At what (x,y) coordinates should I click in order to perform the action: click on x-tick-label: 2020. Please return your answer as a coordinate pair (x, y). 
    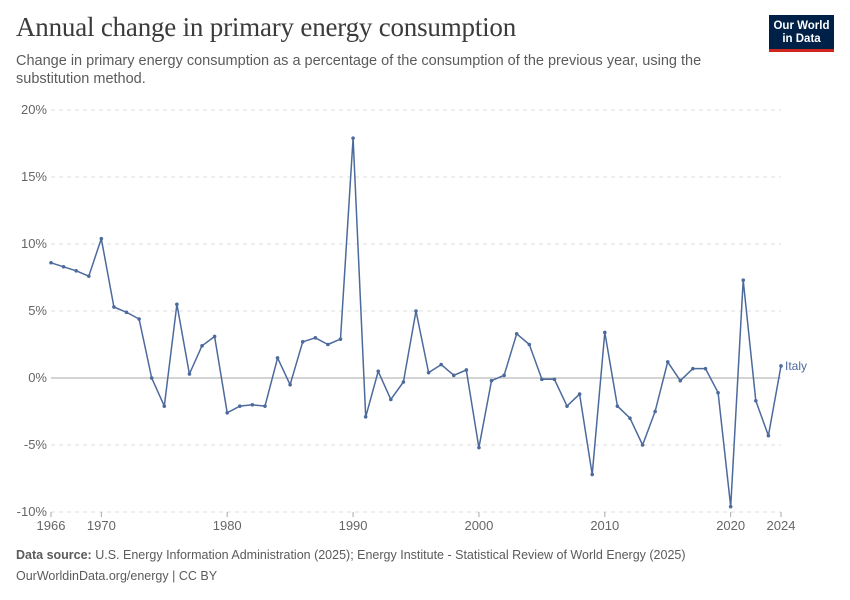
    Looking at the image, I should click on (730, 525).